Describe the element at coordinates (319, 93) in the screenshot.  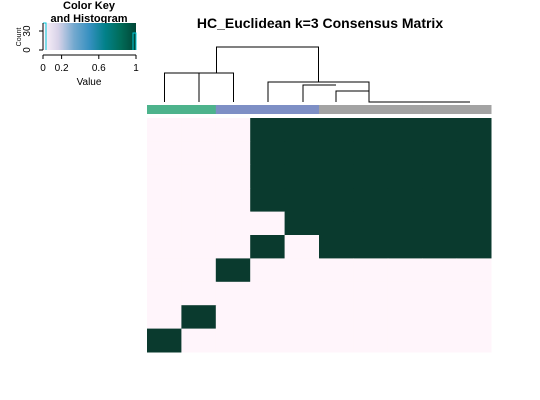
I see `dendrogram-link-group-3-sub` at that location.